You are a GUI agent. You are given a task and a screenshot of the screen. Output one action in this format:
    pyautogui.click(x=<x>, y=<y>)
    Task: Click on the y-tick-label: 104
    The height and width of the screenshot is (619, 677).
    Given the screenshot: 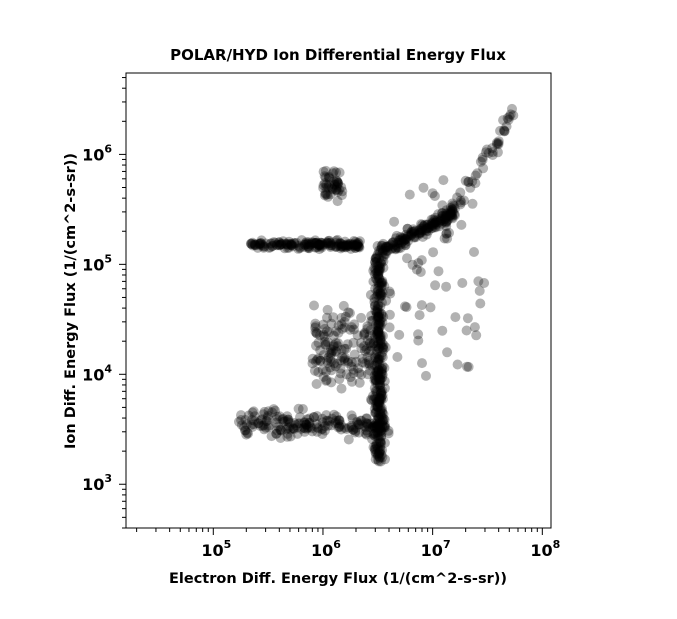 What is the action you would take?
    pyautogui.click(x=97, y=373)
    